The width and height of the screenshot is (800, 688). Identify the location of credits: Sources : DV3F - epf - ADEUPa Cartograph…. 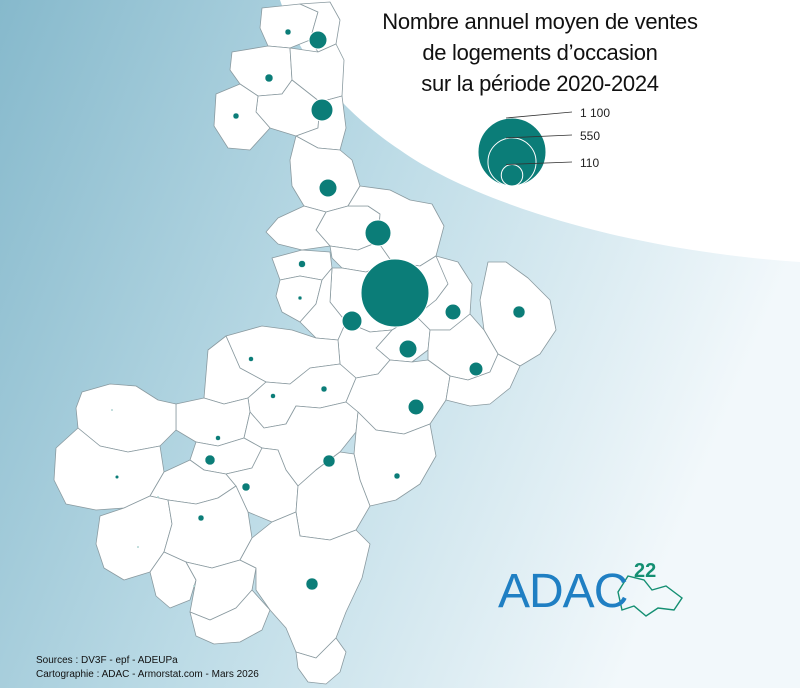
(147, 668).